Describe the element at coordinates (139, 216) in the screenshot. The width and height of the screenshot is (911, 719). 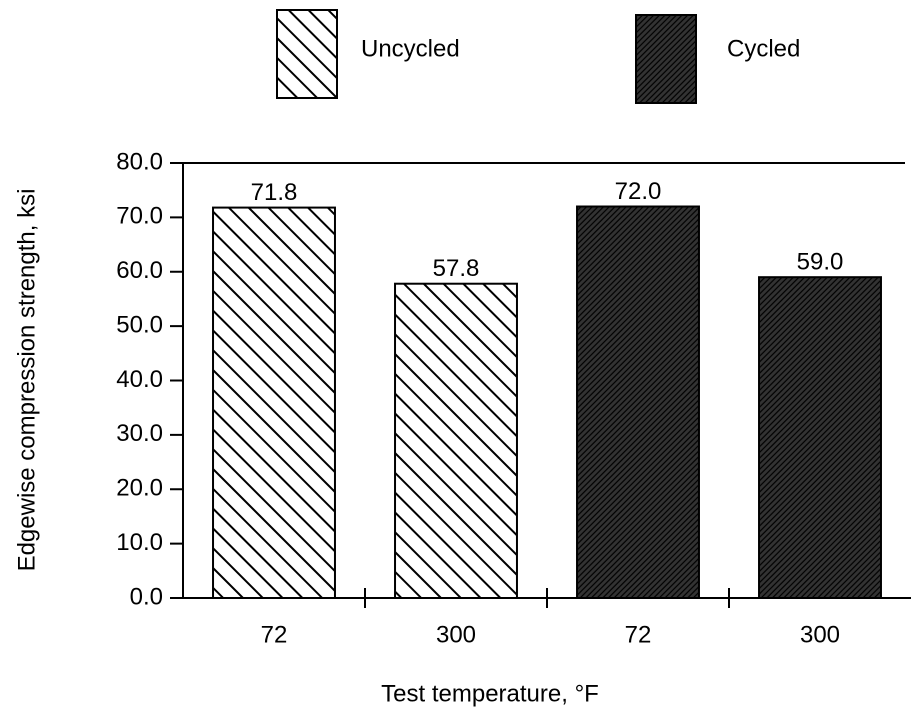
I see `y-tick-label: 70.0` at that location.